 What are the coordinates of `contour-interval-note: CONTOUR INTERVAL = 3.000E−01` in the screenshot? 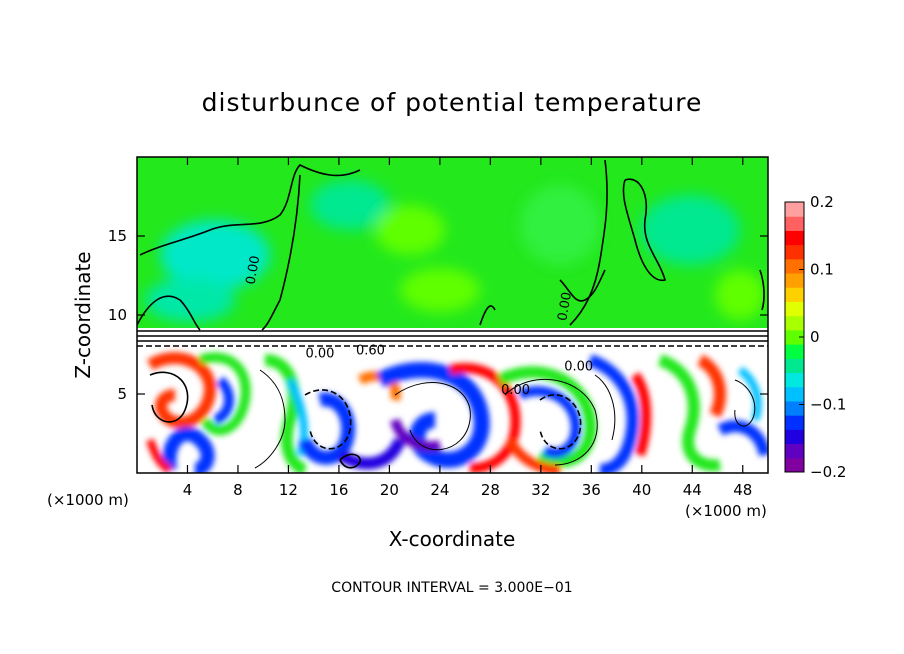 It's located at (451, 588).